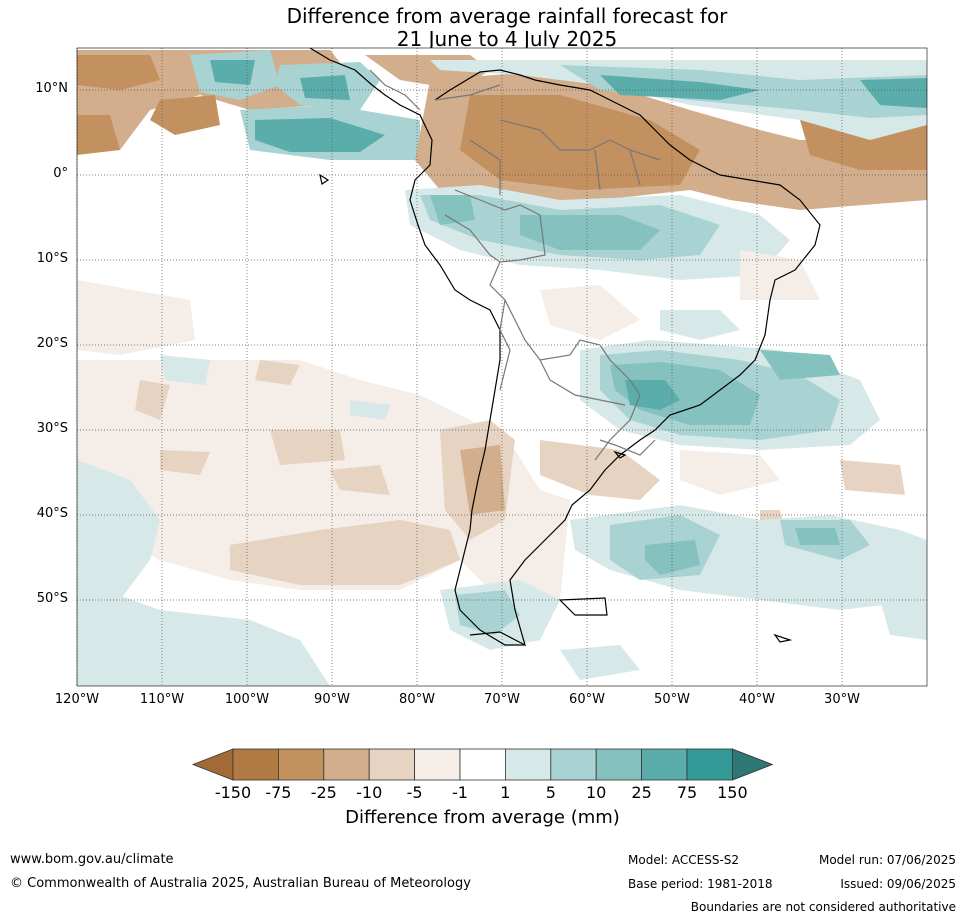 The image size is (965, 919). Describe the element at coordinates (77, 699) in the screenshot. I see `longitude-label: 120°W` at that location.